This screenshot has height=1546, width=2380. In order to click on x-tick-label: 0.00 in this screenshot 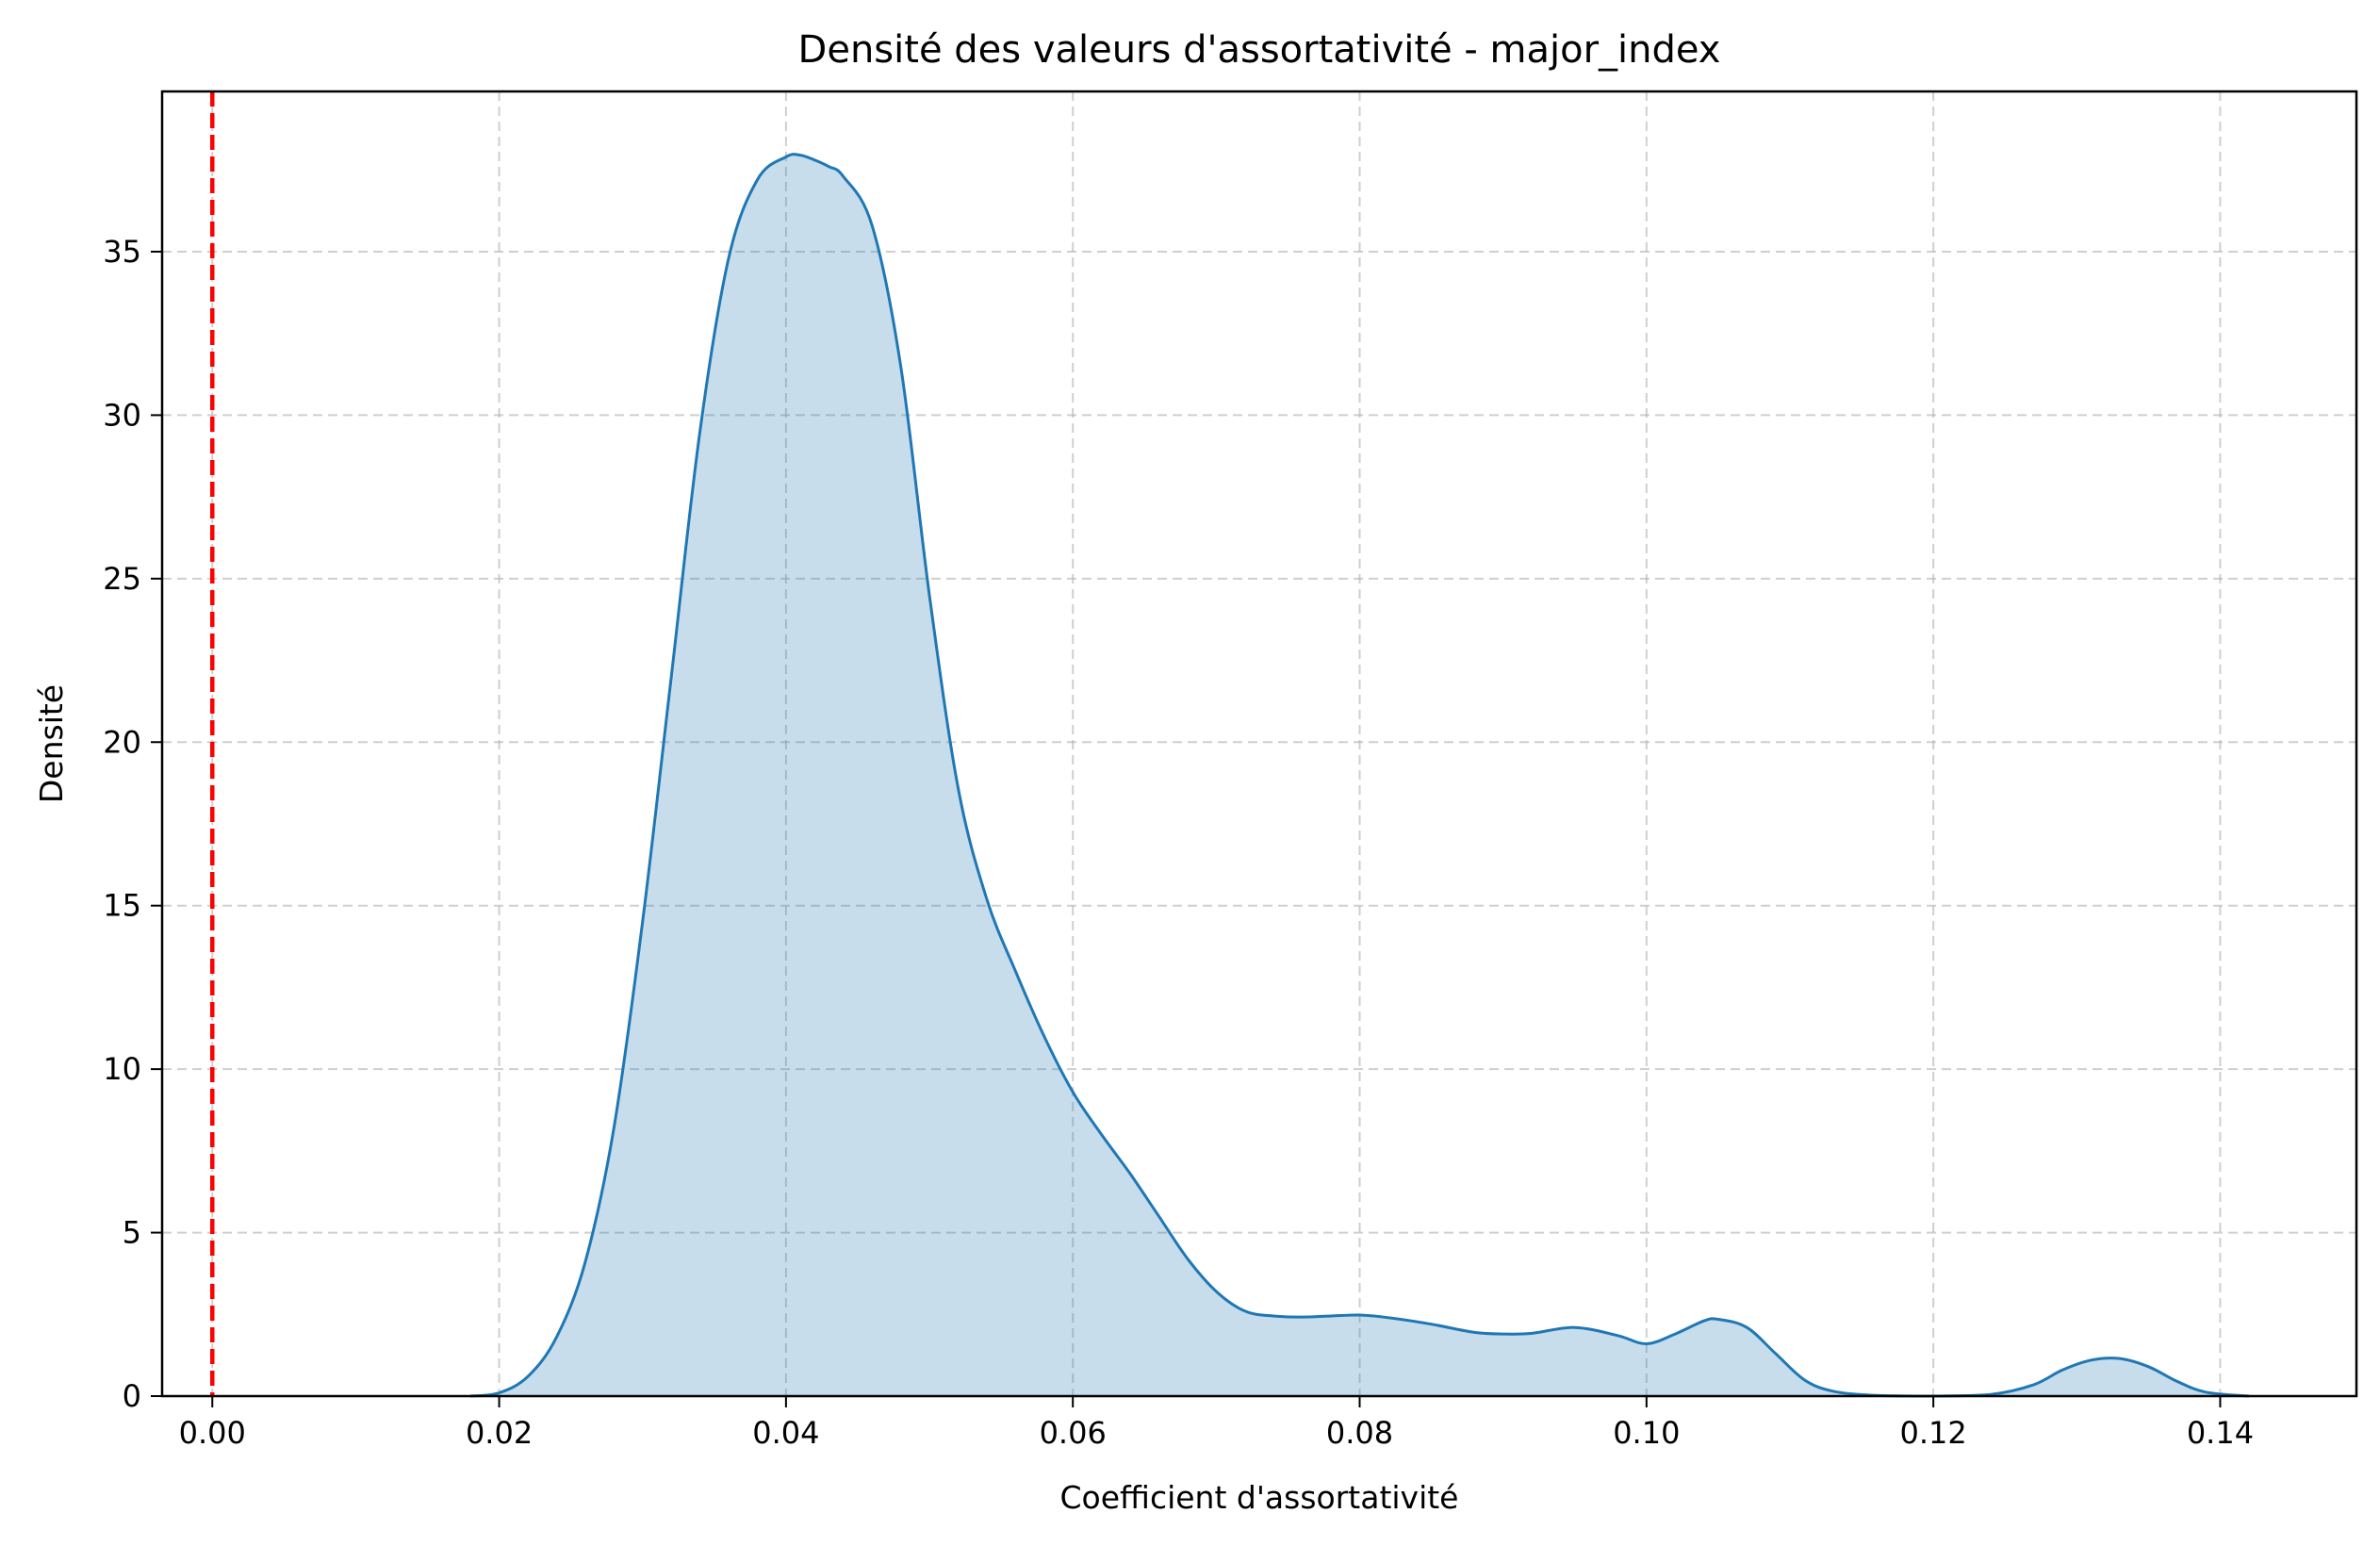, I will do `click(212, 1433)`.